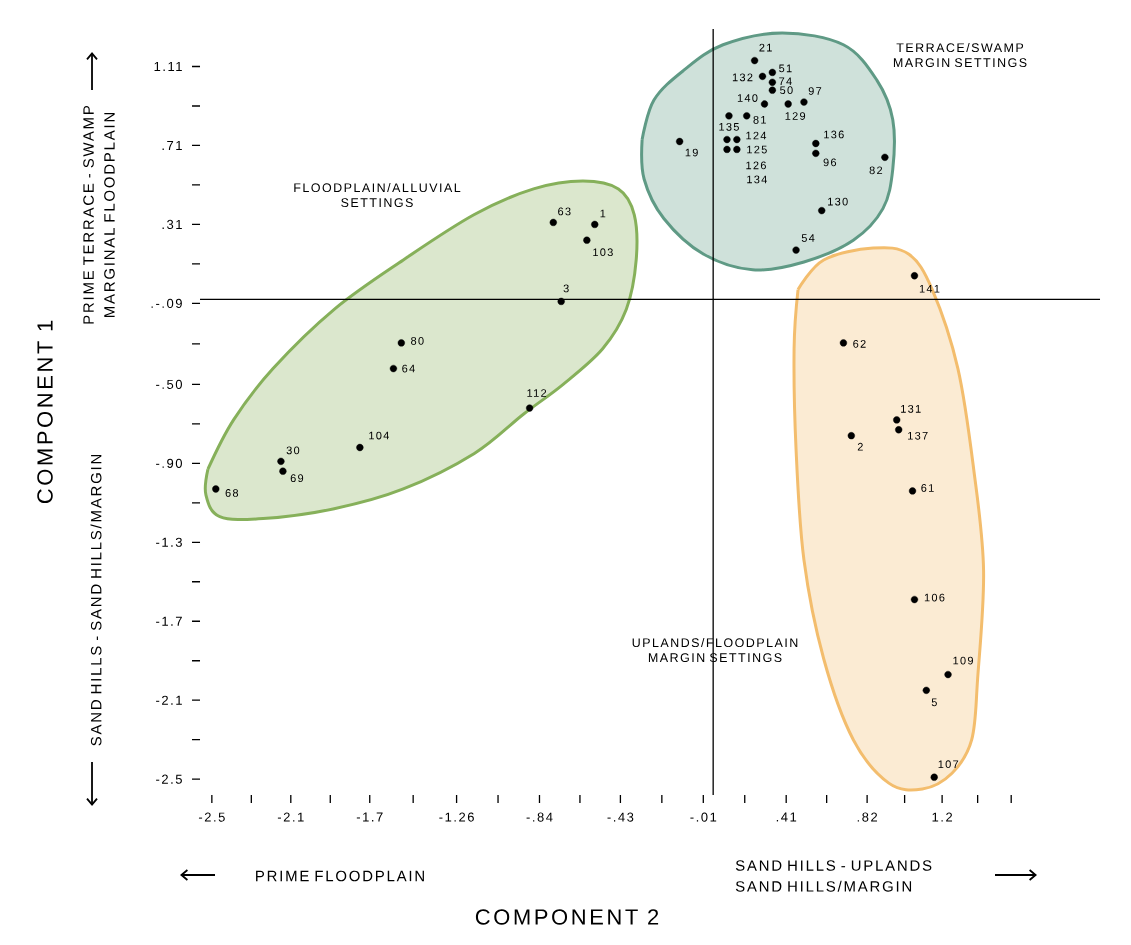 Image resolution: width=1131 pixels, height=945 pixels. Describe the element at coordinates (169, 779) in the screenshot. I see `y-tick-label: -2.5` at that location.